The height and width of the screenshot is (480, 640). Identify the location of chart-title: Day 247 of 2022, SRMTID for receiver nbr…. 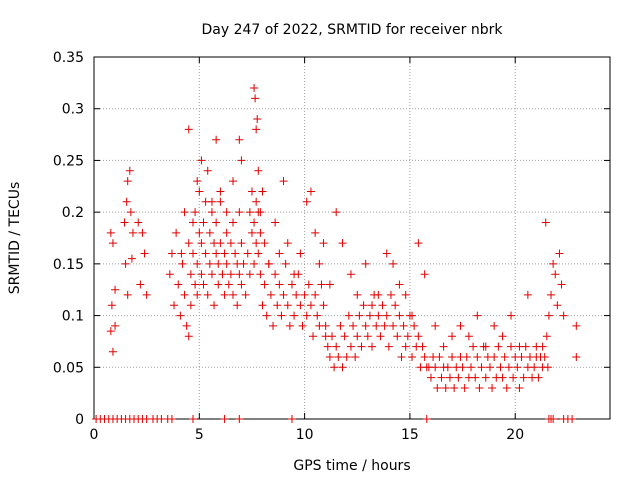
(352, 30).